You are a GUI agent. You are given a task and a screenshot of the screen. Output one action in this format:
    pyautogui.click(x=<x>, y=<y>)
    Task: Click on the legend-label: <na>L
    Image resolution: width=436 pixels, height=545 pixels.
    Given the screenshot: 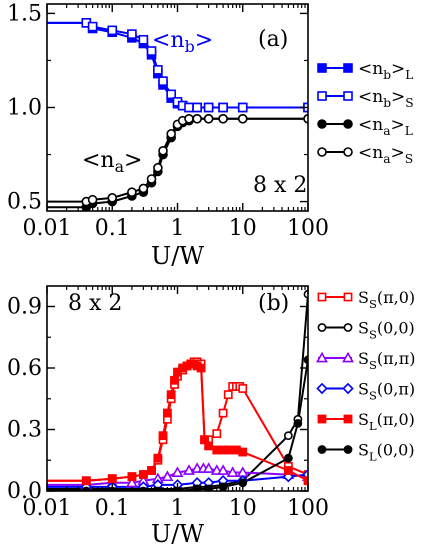 What is the action you would take?
    pyautogui.click(x=385, y=126)
    